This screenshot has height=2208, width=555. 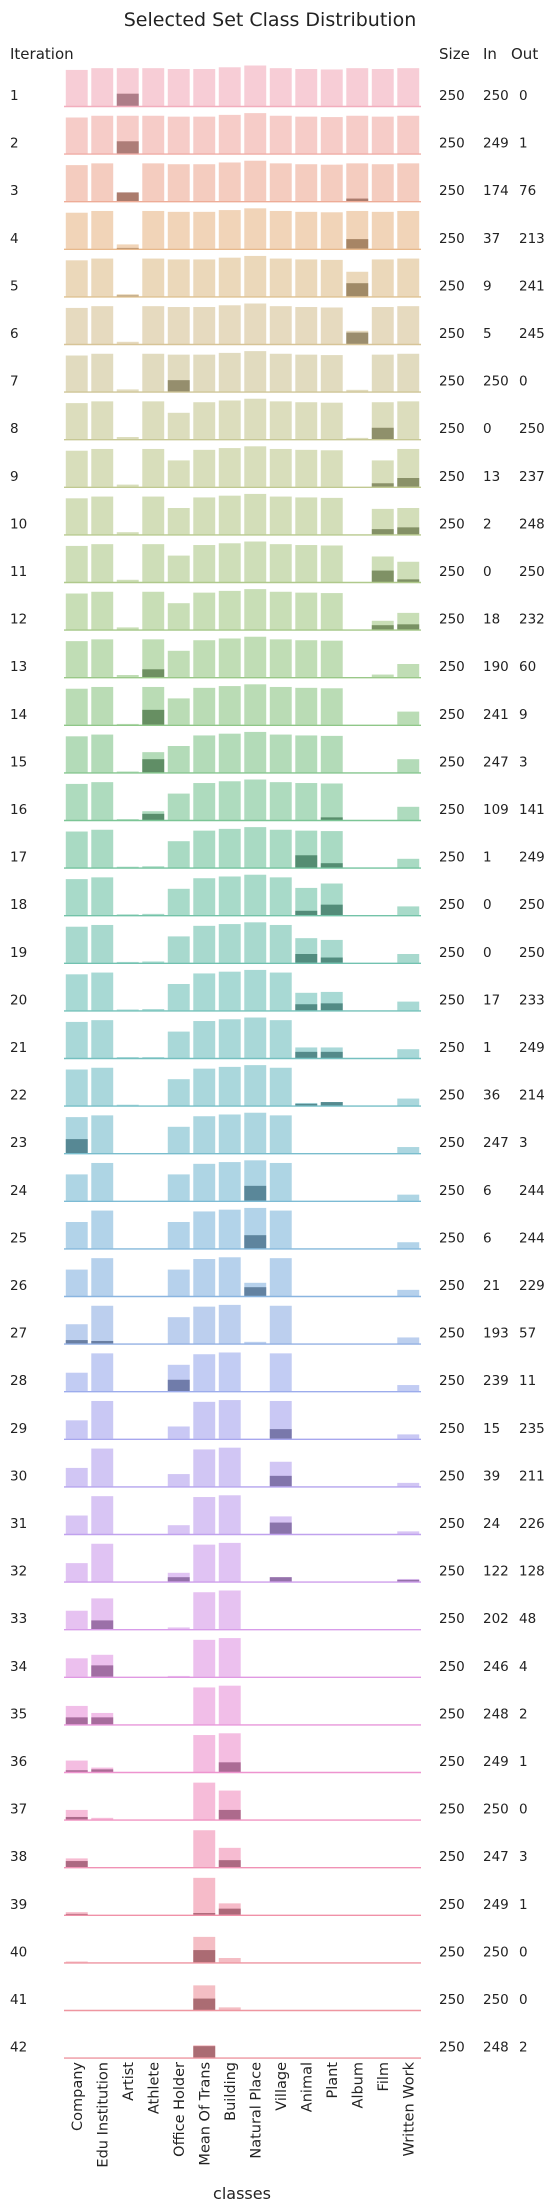 I want to click on iteration-label: 37, so click(x=18, y=1810).